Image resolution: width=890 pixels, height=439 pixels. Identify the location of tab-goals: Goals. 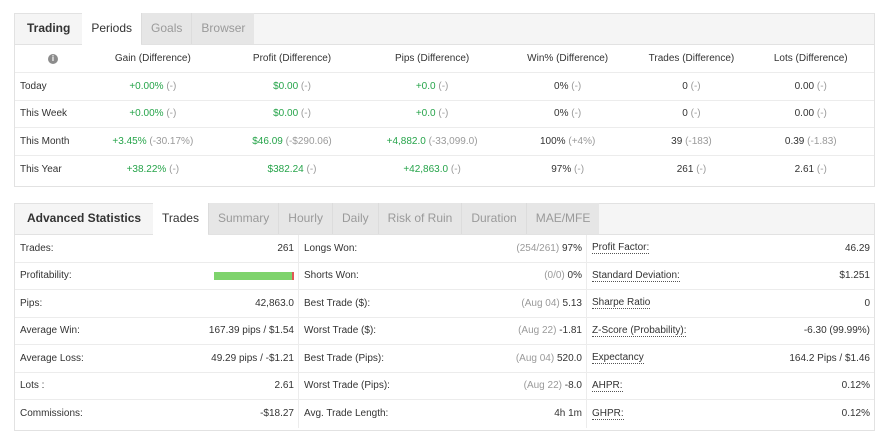
(166, 28).